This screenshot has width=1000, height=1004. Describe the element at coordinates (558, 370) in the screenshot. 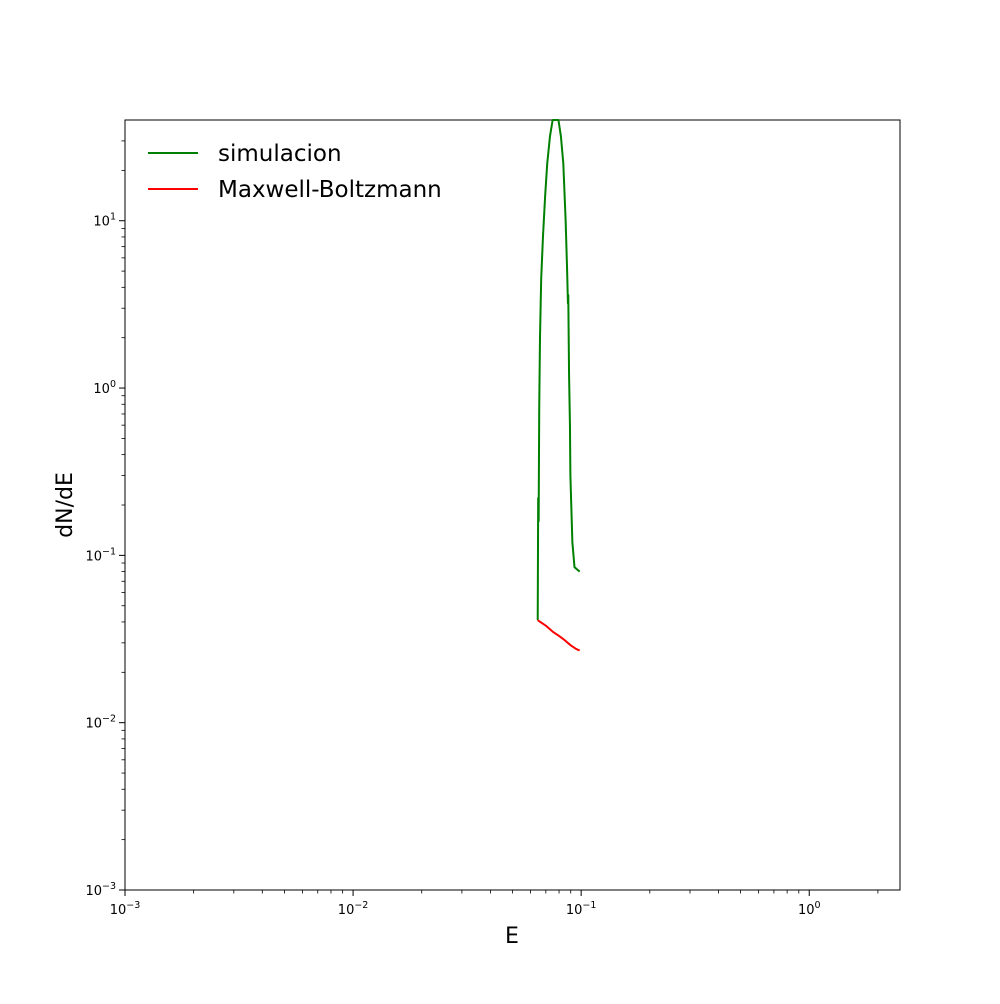

I see `series-line-simulacion` at that location.